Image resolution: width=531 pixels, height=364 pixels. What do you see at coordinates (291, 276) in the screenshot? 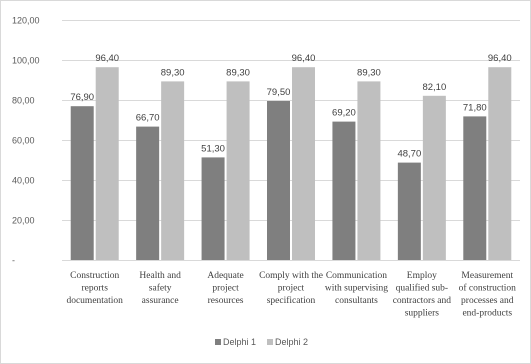
I see `x-category-line: Comply with the` at bounding box center [291, 276].